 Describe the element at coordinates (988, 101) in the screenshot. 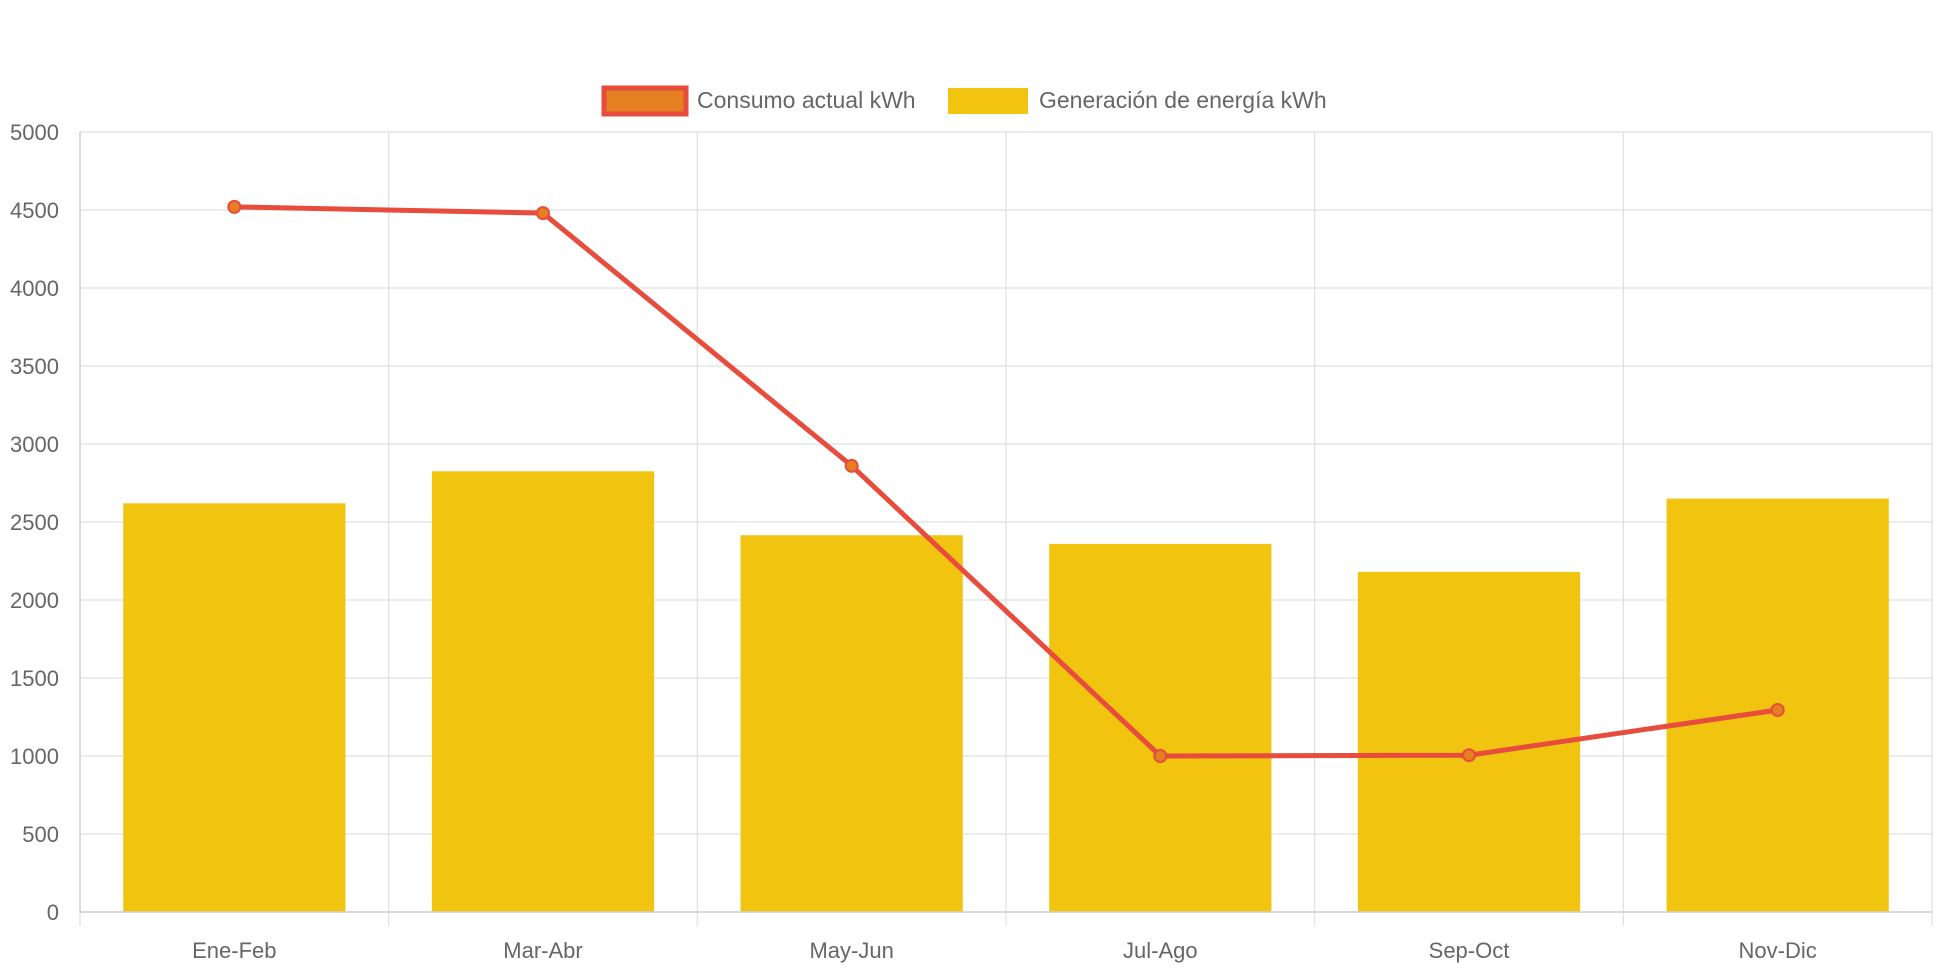

I see `legend-swatch-generacion` at that location.